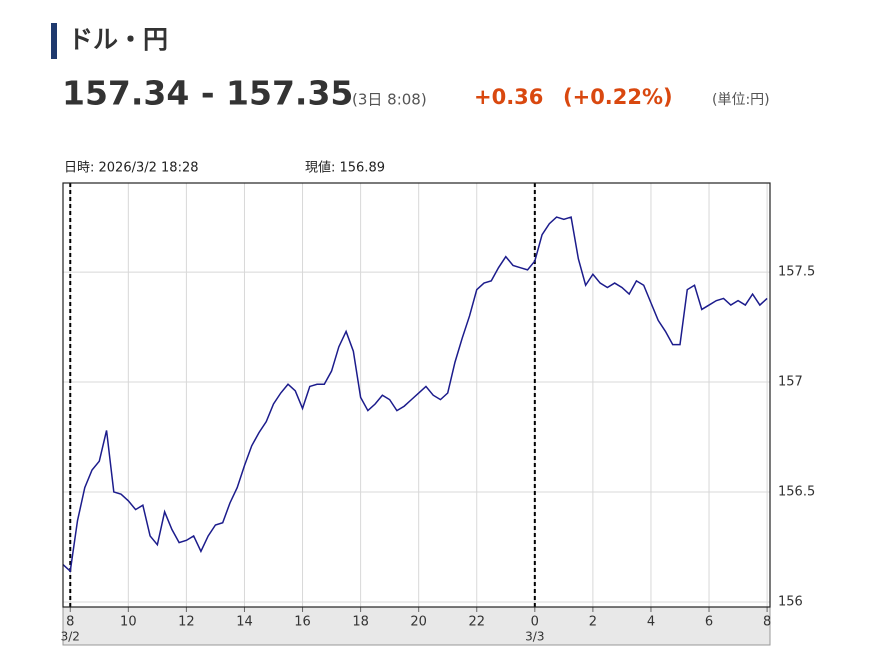  I want to click on info-date: 日時: 2026/3/2 18:28, so click(131, 168).